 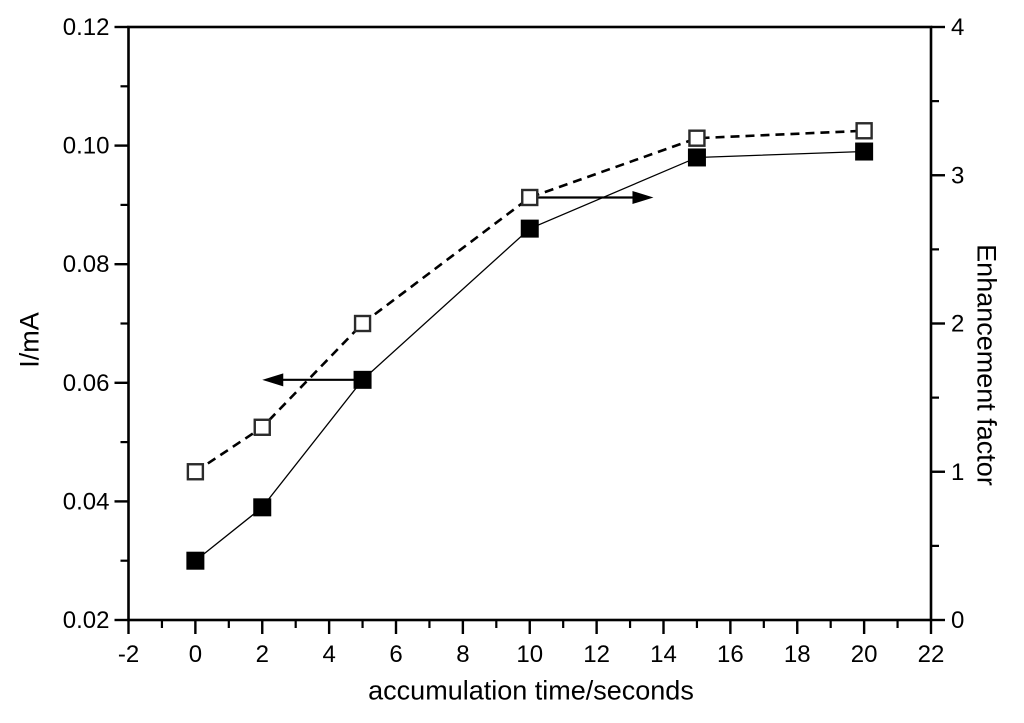 What do you see at coordinates (262, 654) in the screenshot?
I see `x-tick-label: 2` at bounding box center [262, 654].